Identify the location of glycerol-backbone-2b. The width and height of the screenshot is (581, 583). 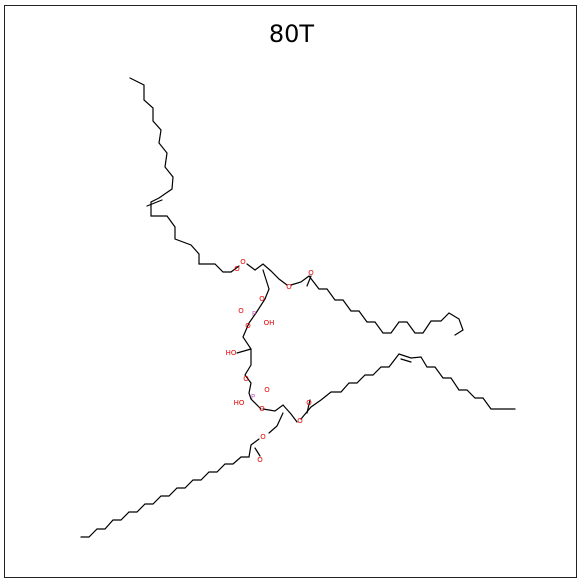
(276, 423).